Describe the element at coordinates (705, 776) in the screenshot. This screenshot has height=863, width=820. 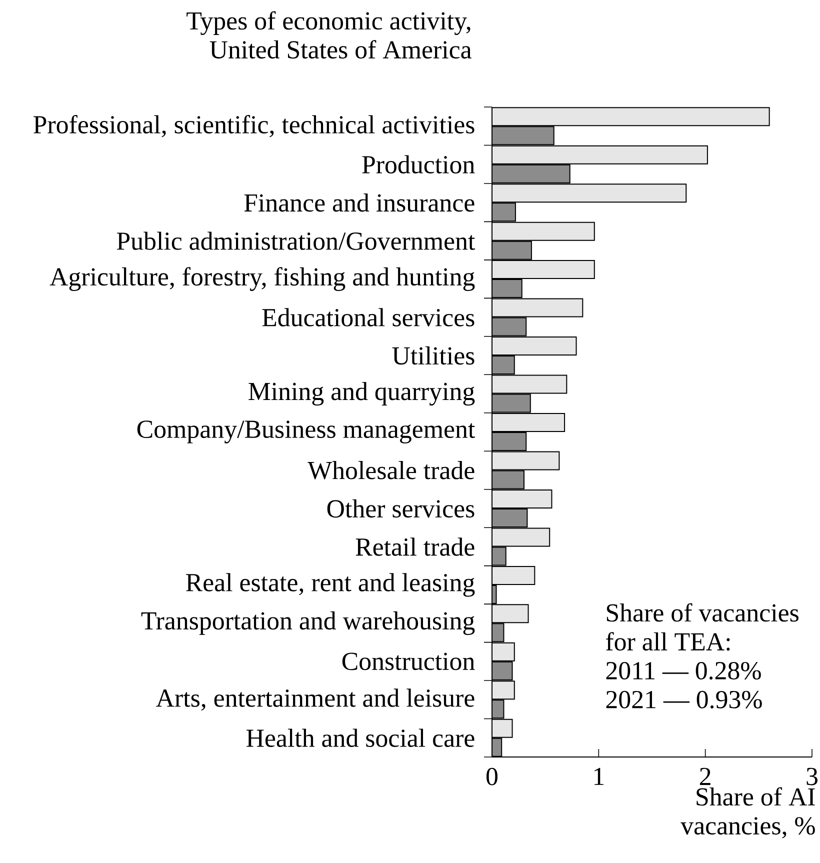
I see `x-tick-label: 2` at that location.